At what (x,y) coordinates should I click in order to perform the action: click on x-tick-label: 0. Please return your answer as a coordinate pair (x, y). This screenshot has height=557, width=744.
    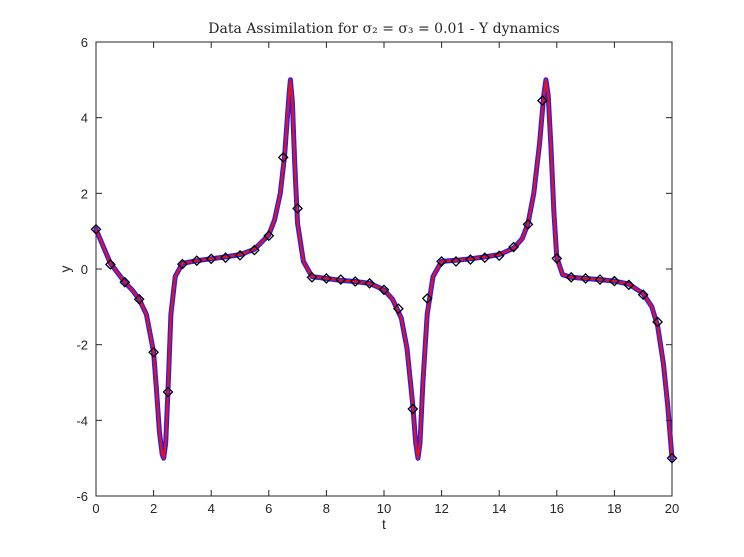
    Looking at the image, I should click on (95, 508).